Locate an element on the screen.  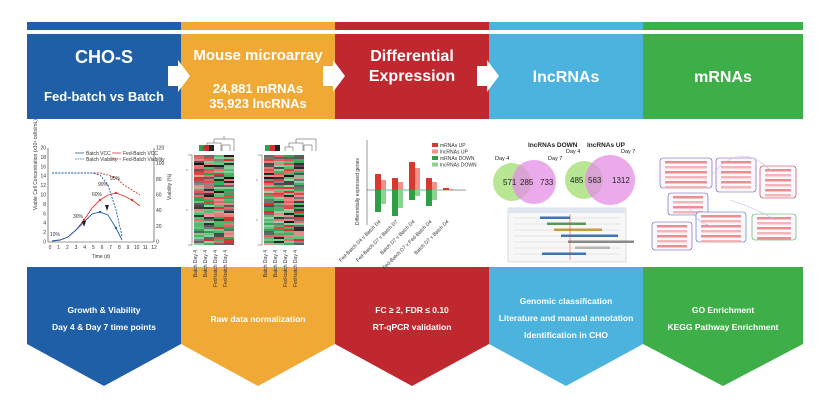
venn-up-left-label: Day 4 is located at coordinates (573, 152).